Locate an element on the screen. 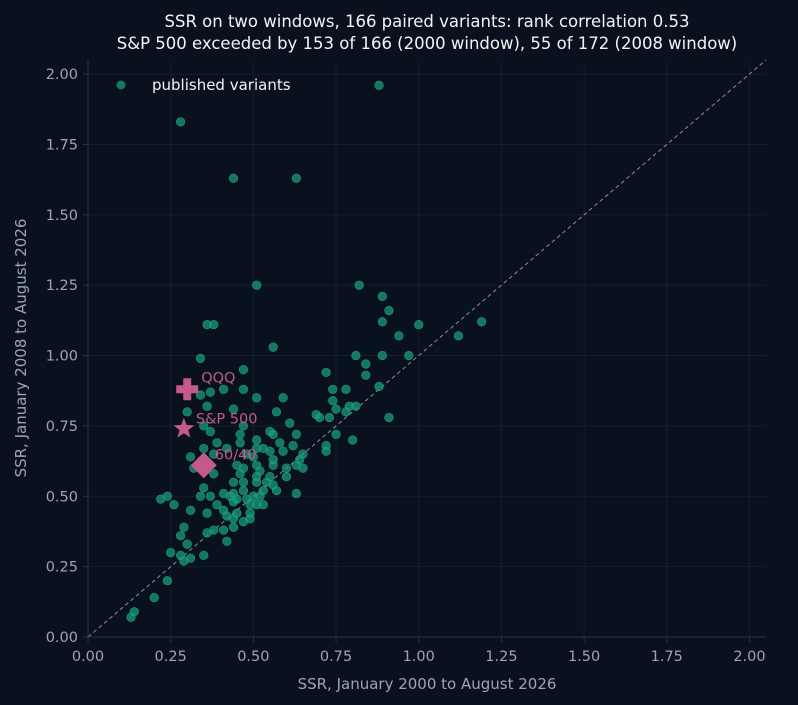 The image size is (798, 705). legend-marker is located at coordinates (121, 85).